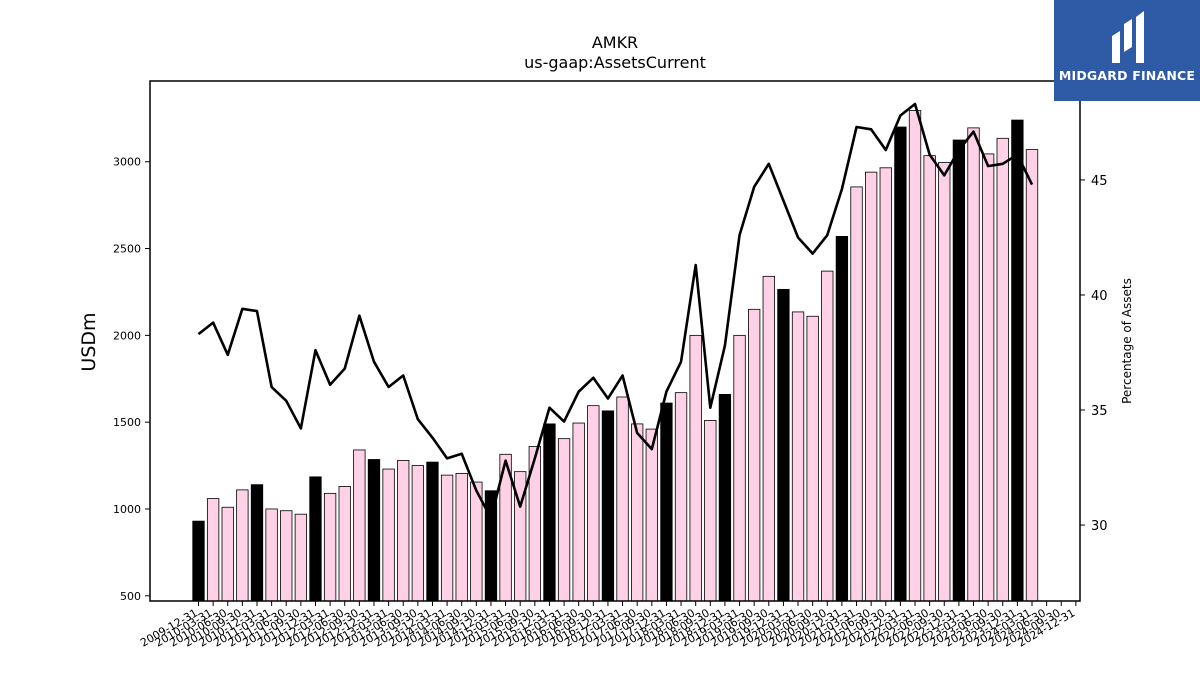 The image size is (1200, 675). Describe the element at coordinates (615, 62) in the screenshot. I see `chart-subtitle: us-gaap:AssetsCurrent` at that location.